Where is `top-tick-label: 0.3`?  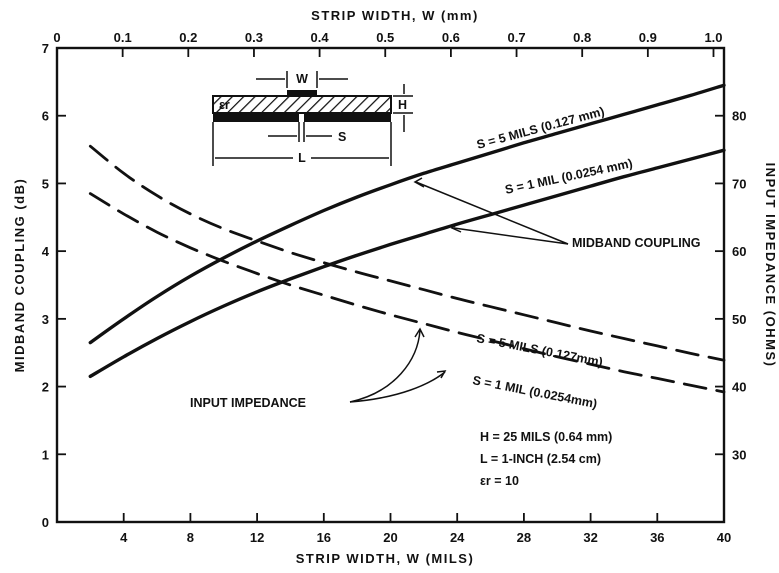 top-tick-label: 0.3 is located at coordinates (254, 37).